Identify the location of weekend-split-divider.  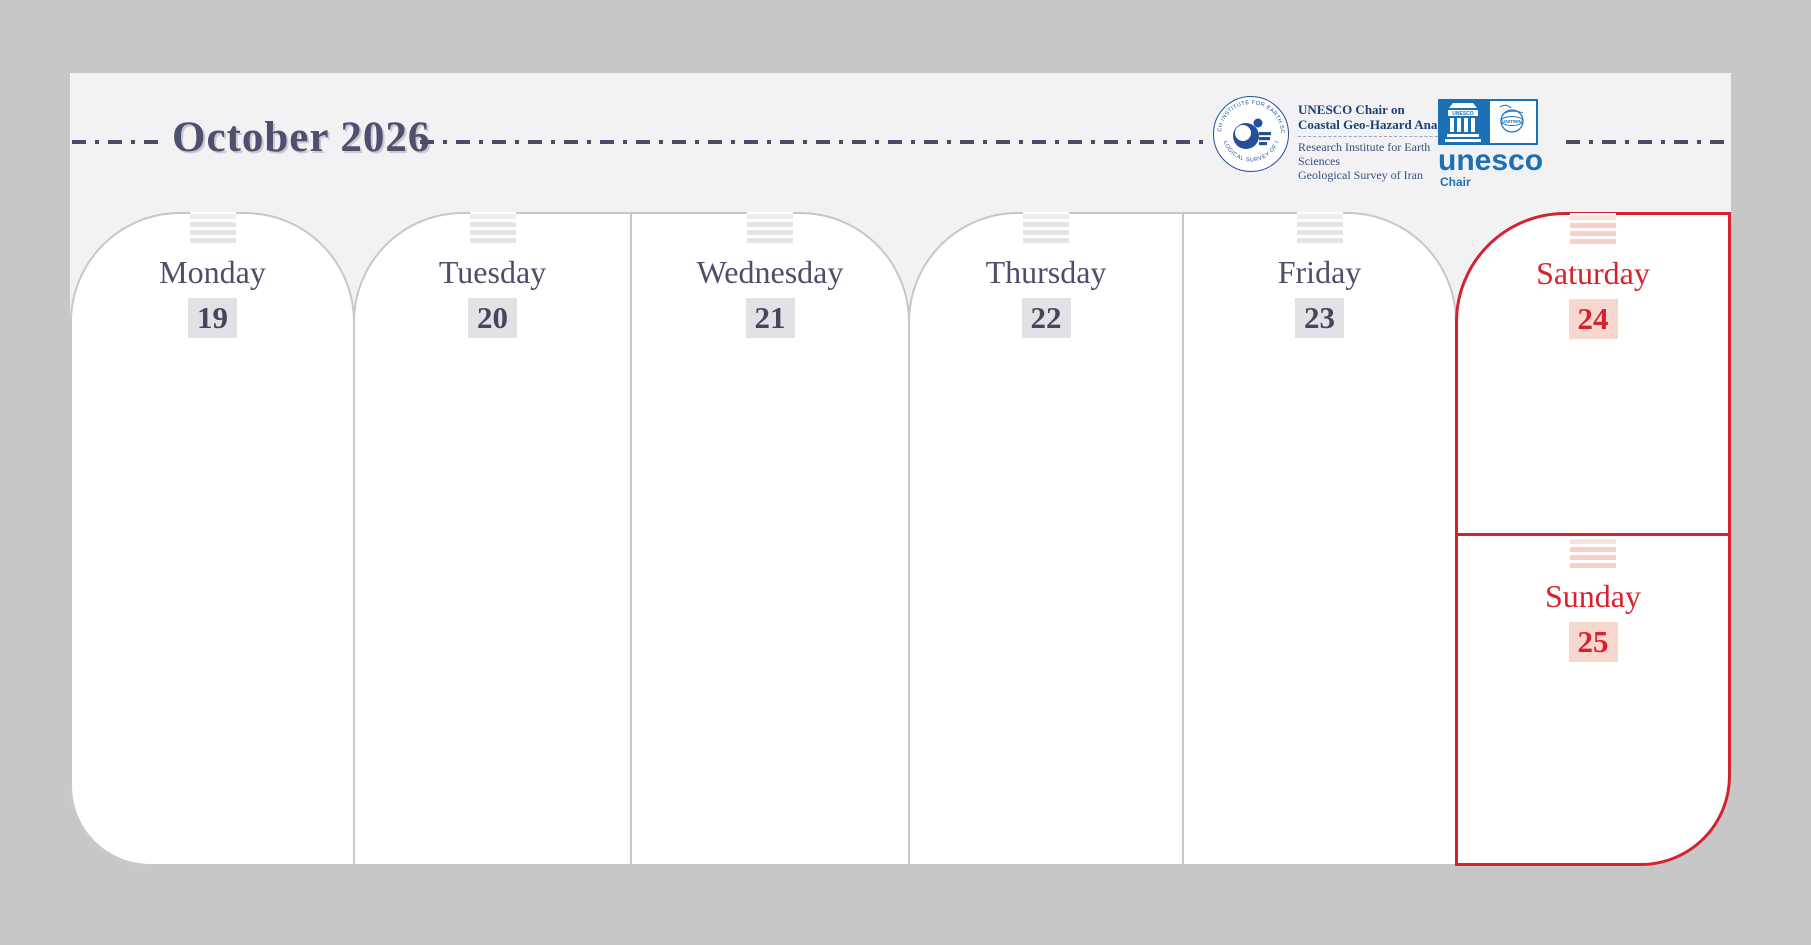
(1593, 534).